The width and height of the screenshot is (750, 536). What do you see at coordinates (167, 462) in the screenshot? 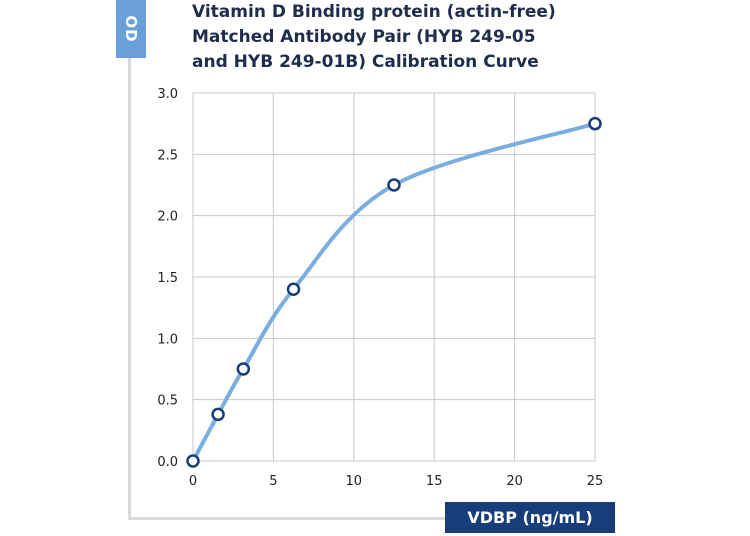
I see `y-tick-label: 0.0` at bounding box center [167, 462].